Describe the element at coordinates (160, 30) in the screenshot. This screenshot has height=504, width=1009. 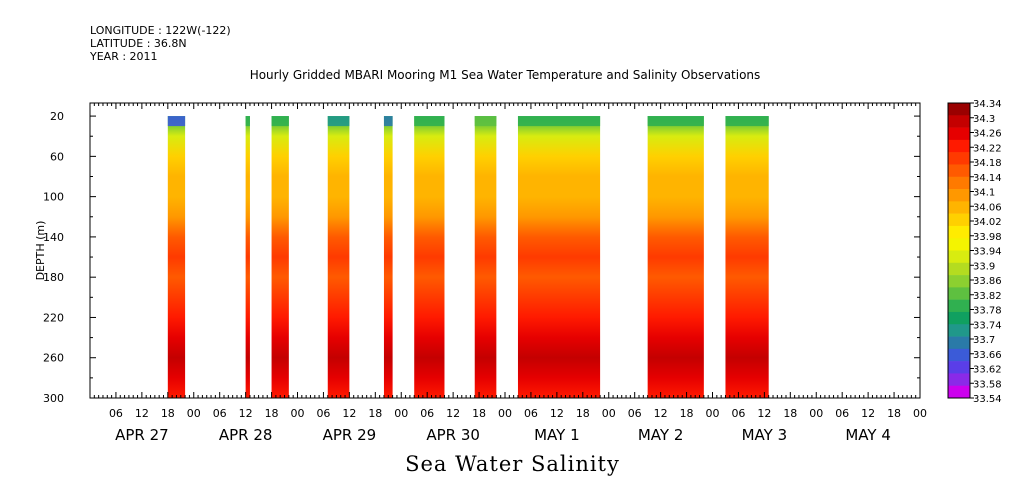
I see `longitude-label: LONGITUDE : 122W(-122)` at that location.